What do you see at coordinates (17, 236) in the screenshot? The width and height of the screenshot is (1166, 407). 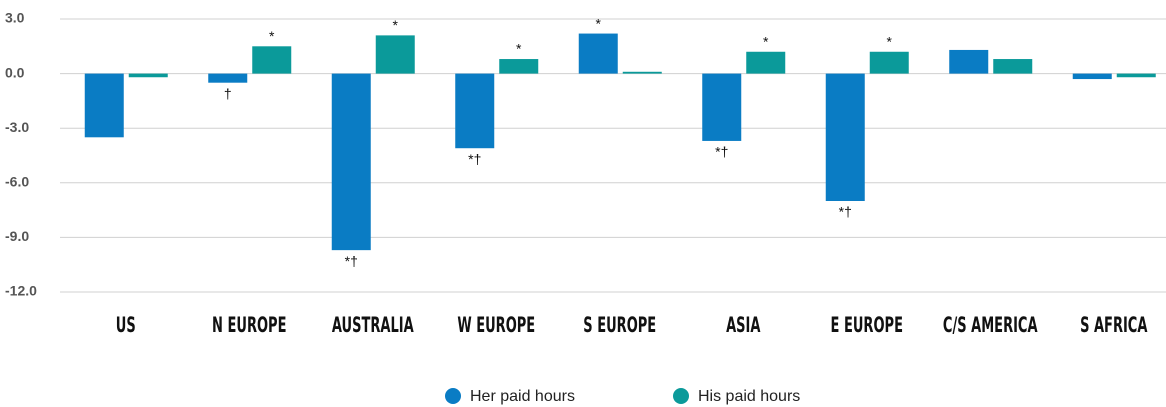 I see `y-tick-label: -9.0` at bounding box center [17, 236].